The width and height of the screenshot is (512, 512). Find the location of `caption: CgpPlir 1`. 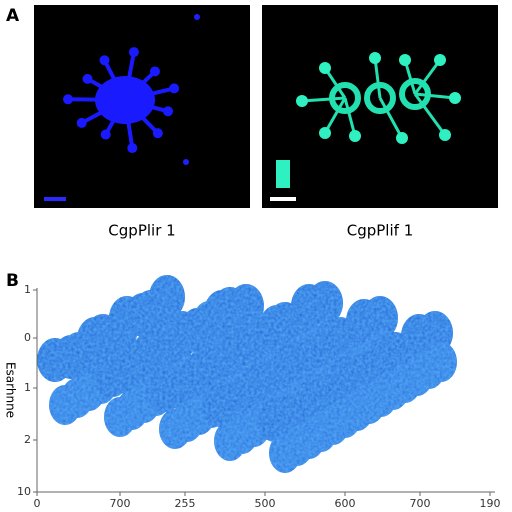

caption: CgpPlir 1 is located at coordinates (141, 231).